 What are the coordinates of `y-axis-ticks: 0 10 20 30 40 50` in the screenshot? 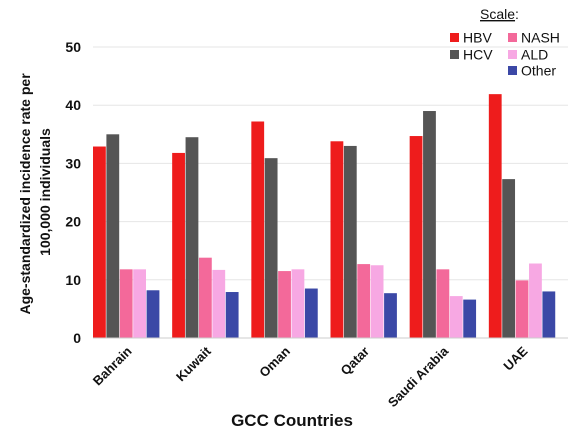 It's located at (73, 192).